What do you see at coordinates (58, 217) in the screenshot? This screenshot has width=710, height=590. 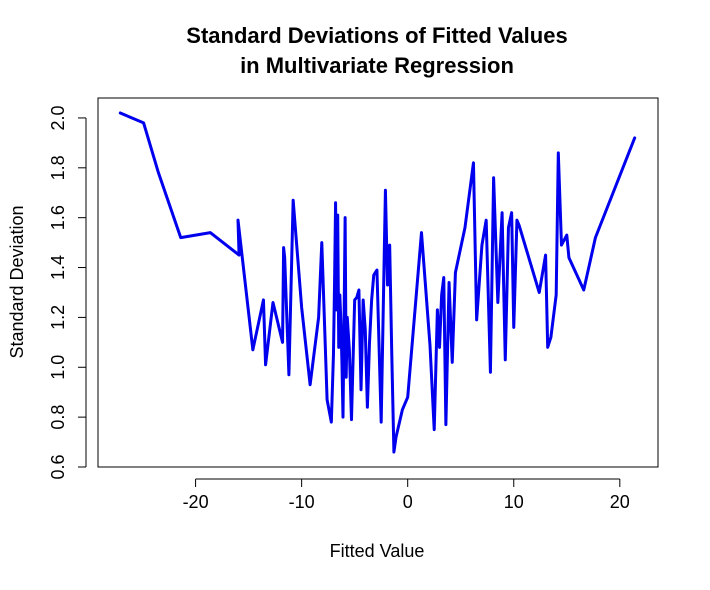 I see `y-tick-label: 1.6` at bounding box center [58, 217].